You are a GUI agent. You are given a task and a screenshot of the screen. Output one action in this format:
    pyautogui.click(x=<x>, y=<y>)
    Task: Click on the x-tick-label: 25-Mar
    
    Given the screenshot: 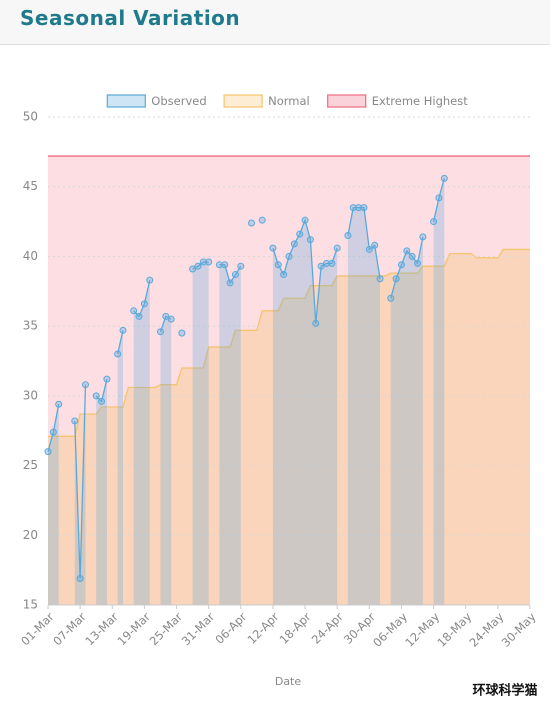 What is the action you would take?
    pyautogui.click(x=166, y=629)
    